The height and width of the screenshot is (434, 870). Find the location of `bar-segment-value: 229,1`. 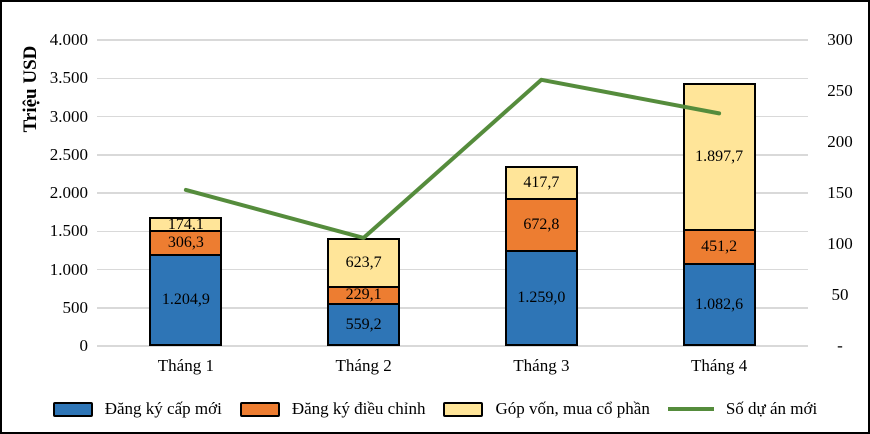

bar-segment-value: 229,1 is located at coordinates (363, 295).